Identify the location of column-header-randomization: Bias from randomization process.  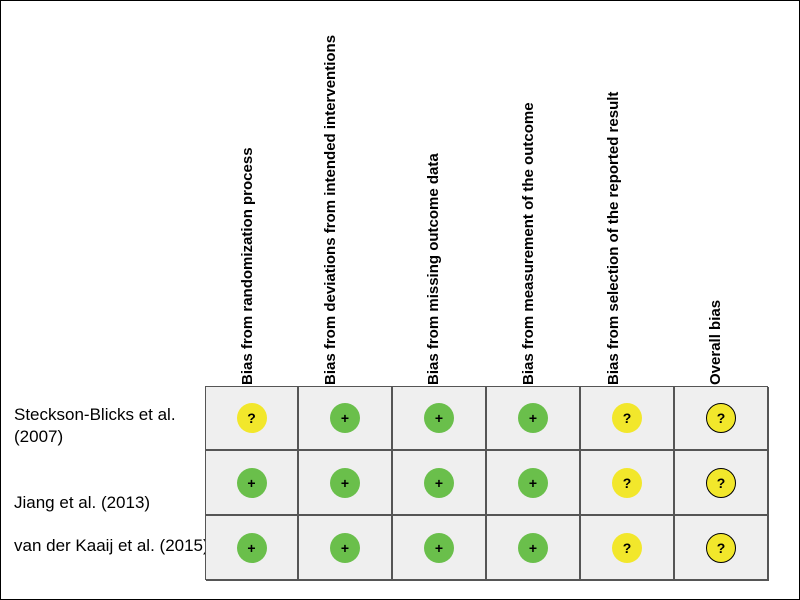
(263, 205).